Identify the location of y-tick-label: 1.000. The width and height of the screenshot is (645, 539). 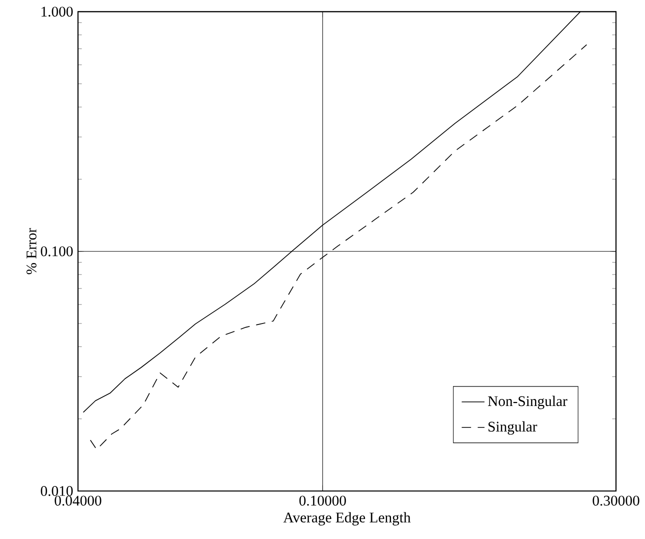
(57, 11).